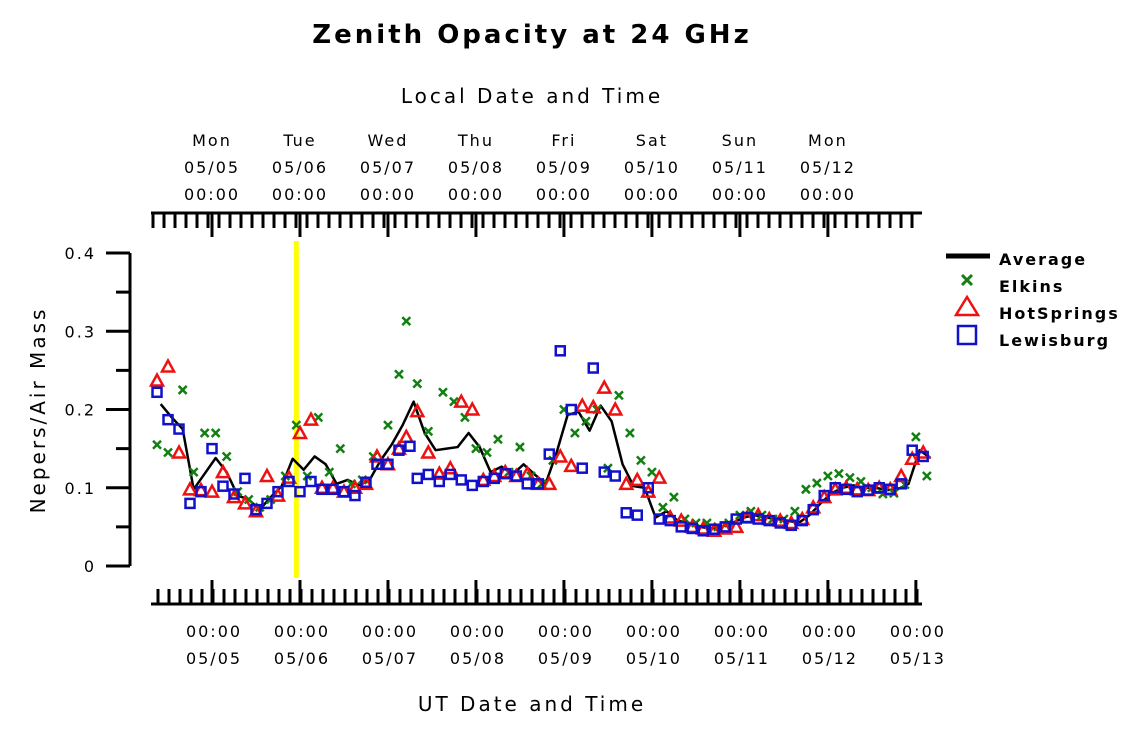  Describe the element at coordinates (388, 140) in the screenshot. I see `top-tick-day-label: Wed` at that location.